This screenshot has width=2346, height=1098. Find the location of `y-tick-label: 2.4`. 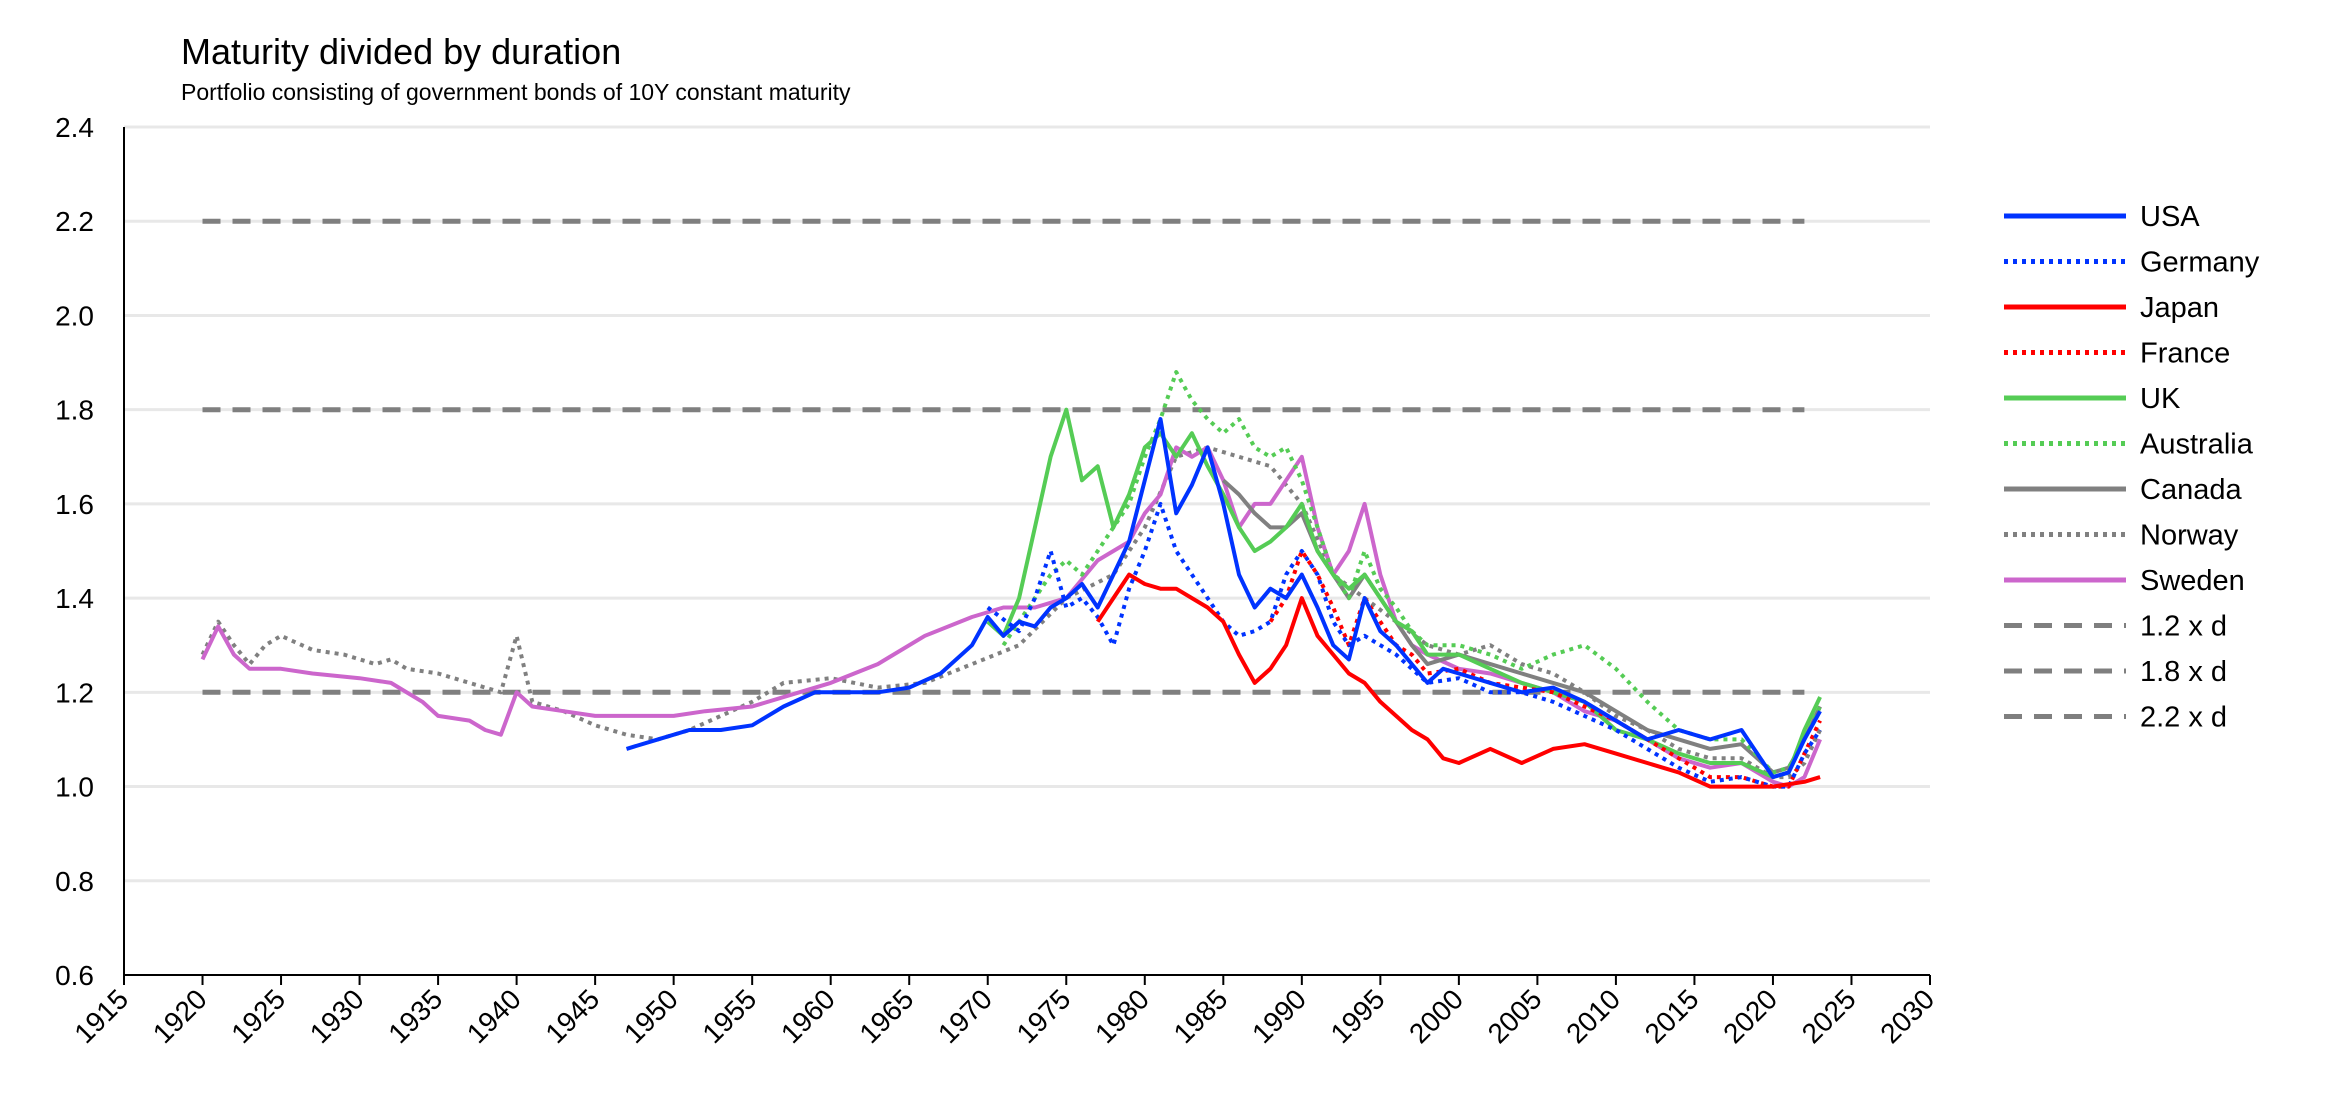

y-tick-label: 2.4 is located at coordinates (74, 127).